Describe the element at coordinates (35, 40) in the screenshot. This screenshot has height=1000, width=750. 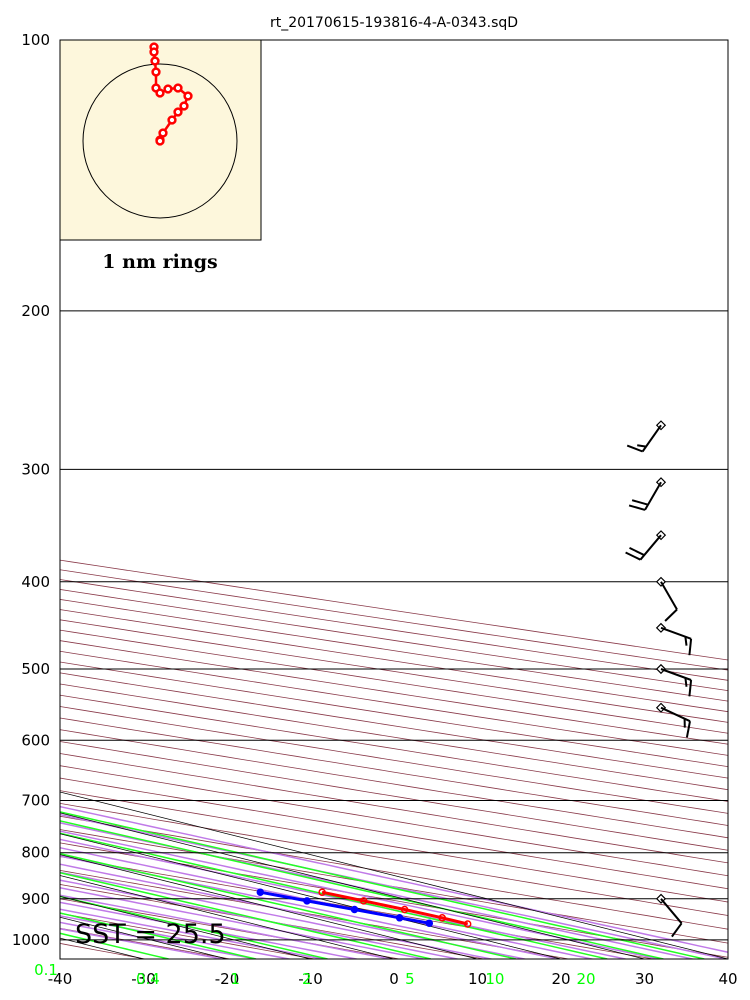
I see `pressure-tick-label: 100` at that location.